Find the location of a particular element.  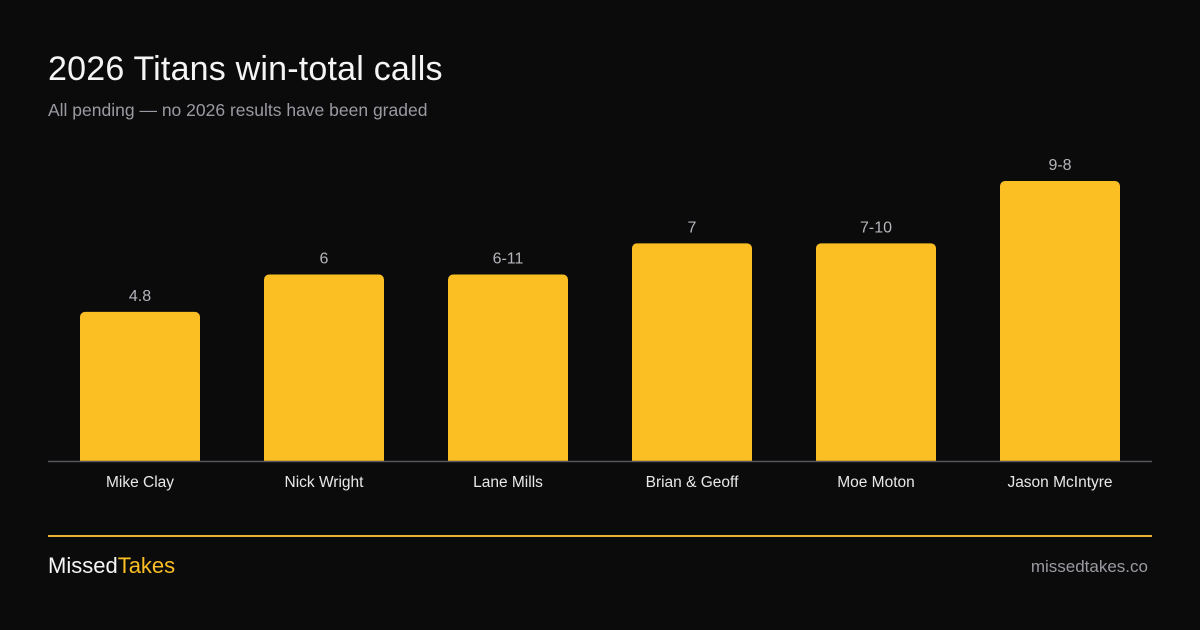

data-label: 7-10 is located at coordinates (876, 227).